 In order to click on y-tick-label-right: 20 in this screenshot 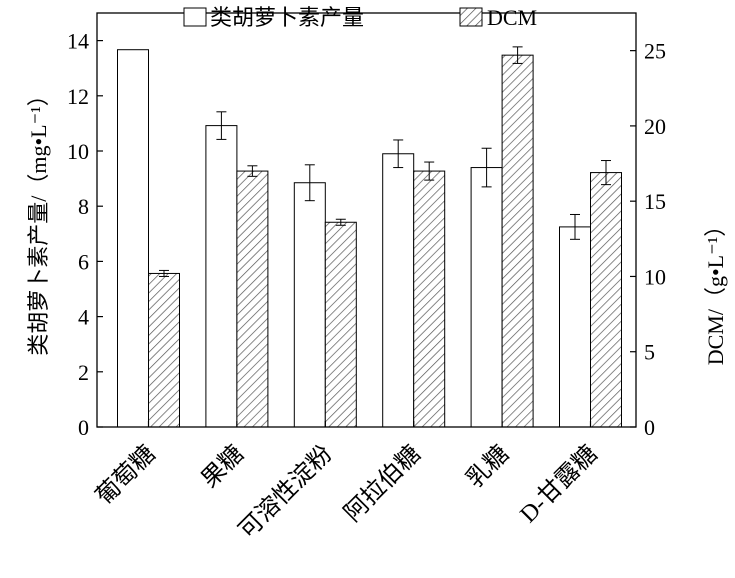, I will do `click(655, 126)`.